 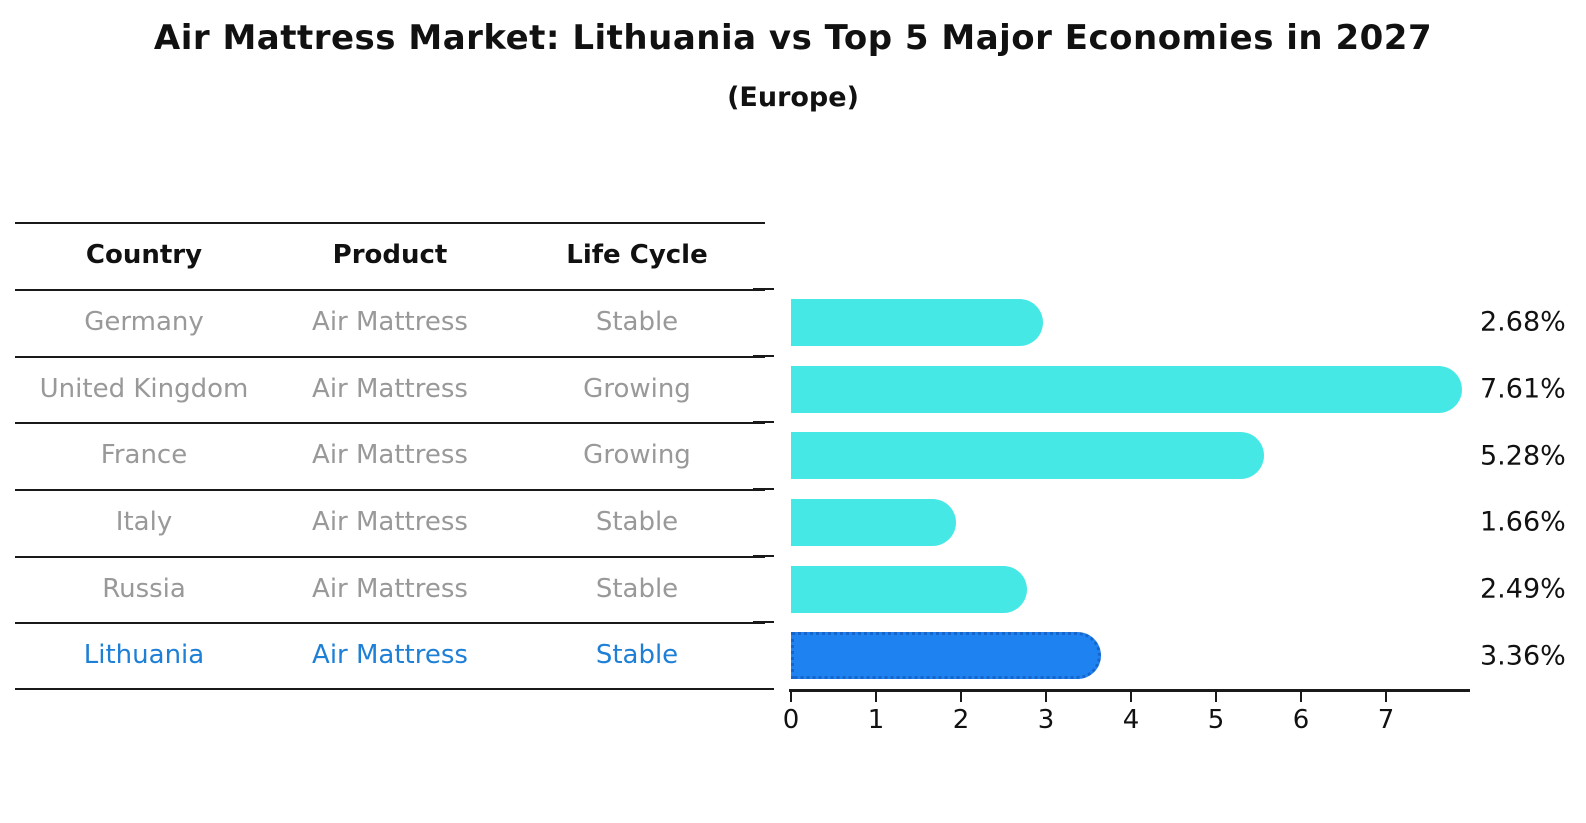 I want to click on x-tick-label: 2, so click(x=961, y=720).